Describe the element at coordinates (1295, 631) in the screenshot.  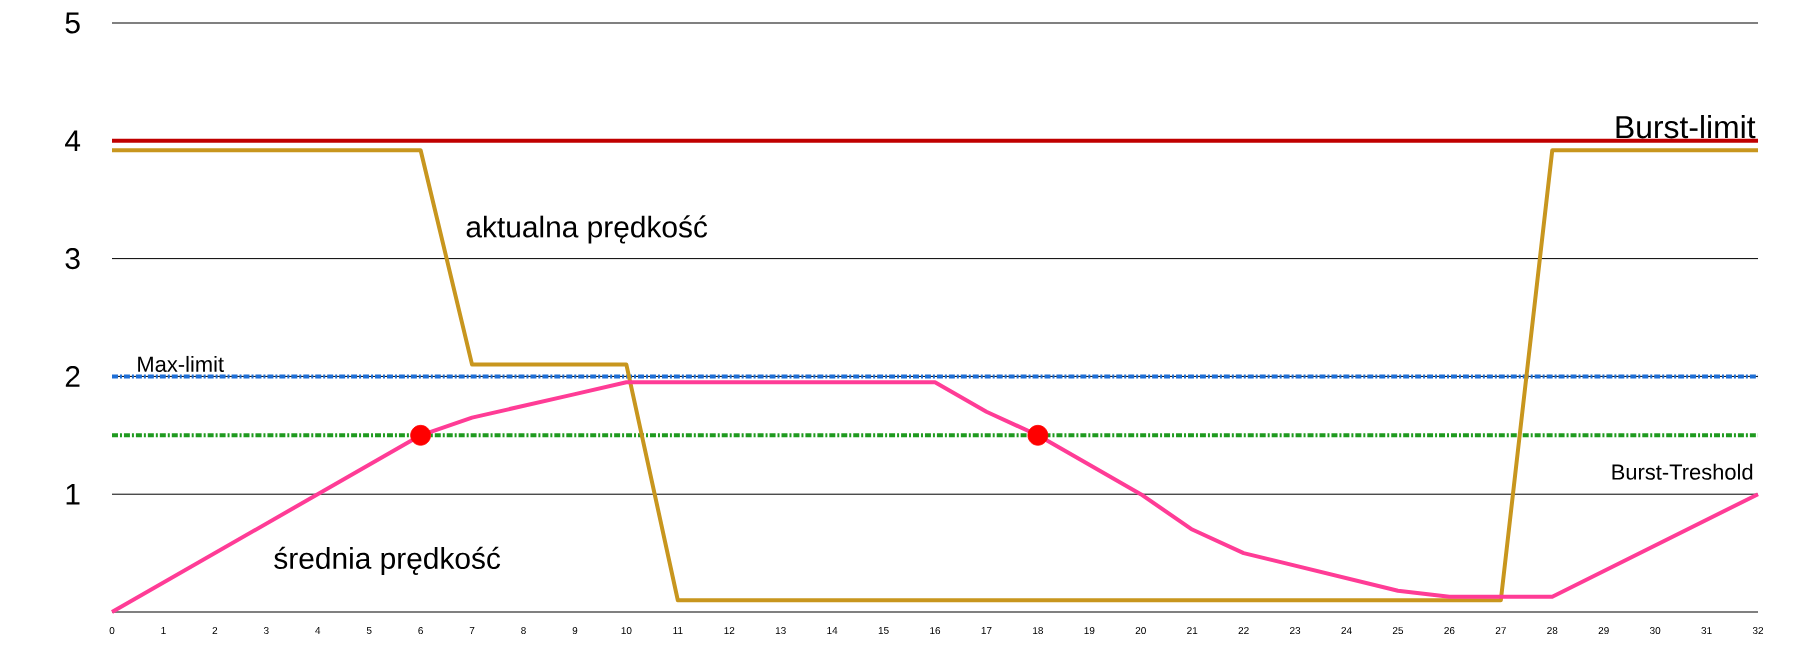
I see `x-tick-label: 23` at that location.